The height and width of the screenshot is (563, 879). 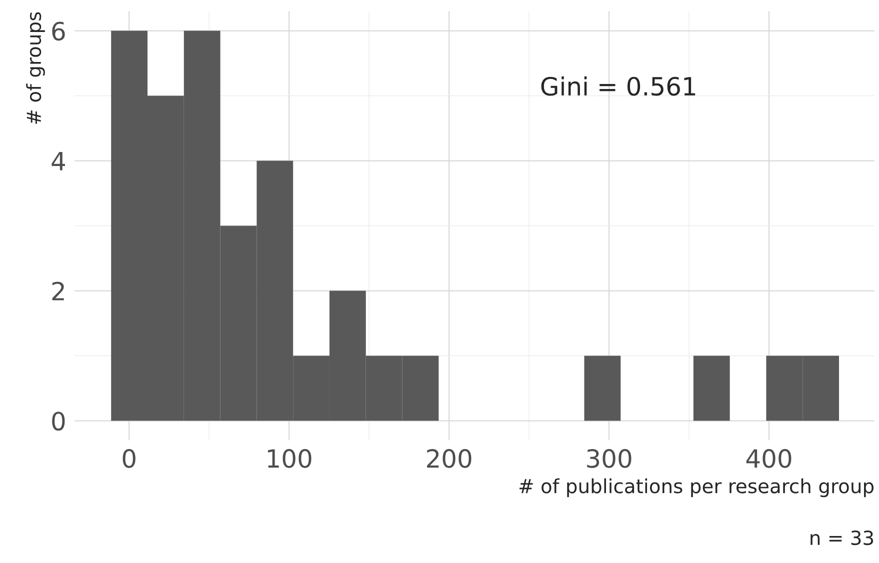 I want to click on x-tick-label: 300, so click(x=609, y=458).